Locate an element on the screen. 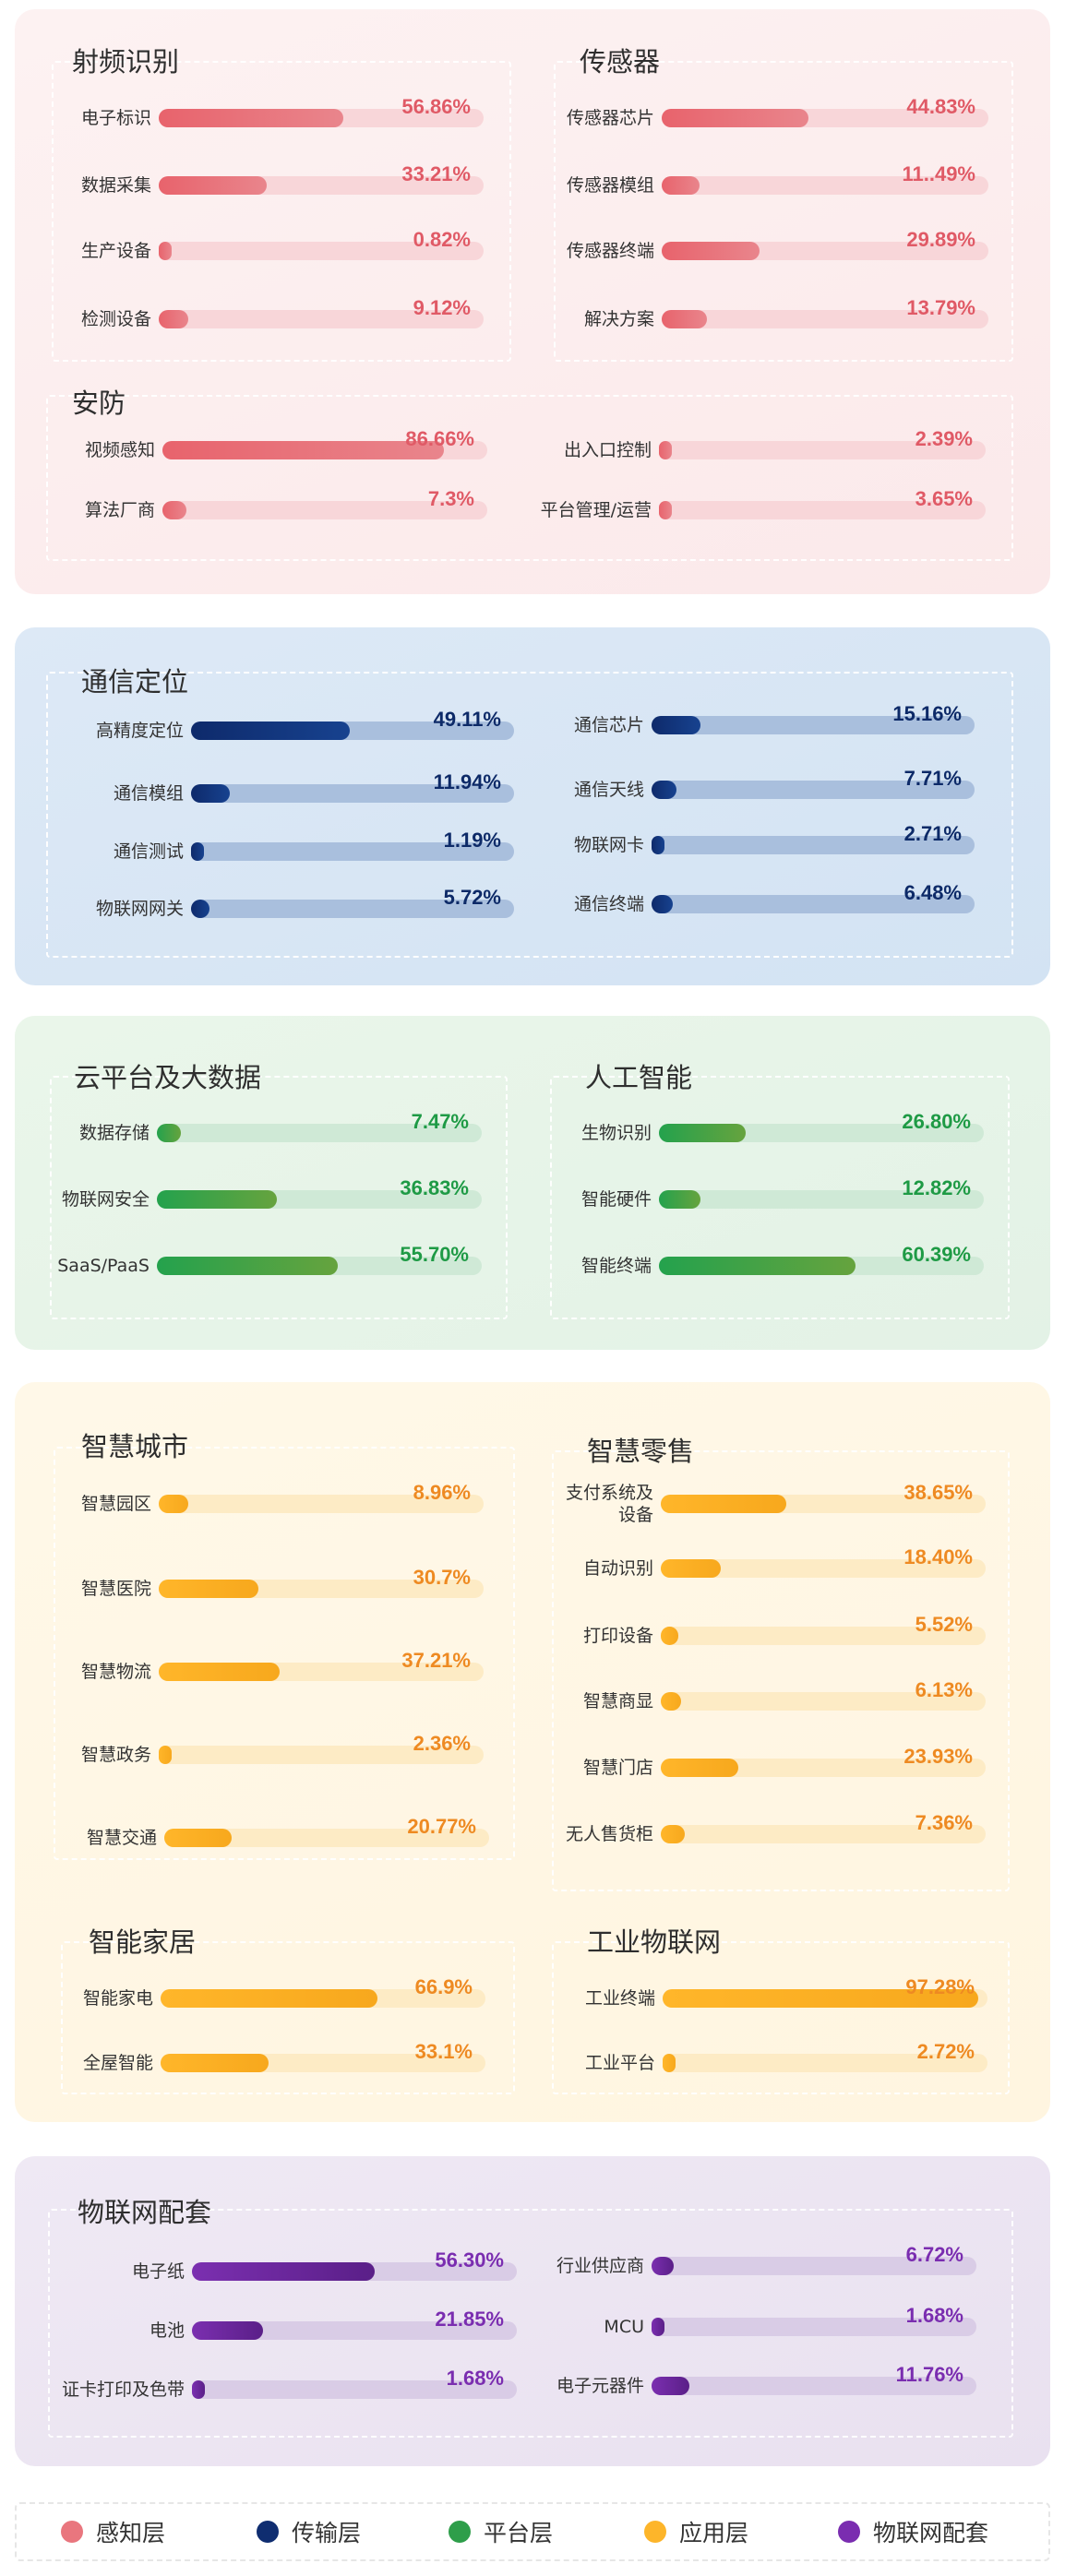 Image resolution: width=1065 pixels, height=2576 pixels. transport-layer-section is located at coordinates (532, 806).